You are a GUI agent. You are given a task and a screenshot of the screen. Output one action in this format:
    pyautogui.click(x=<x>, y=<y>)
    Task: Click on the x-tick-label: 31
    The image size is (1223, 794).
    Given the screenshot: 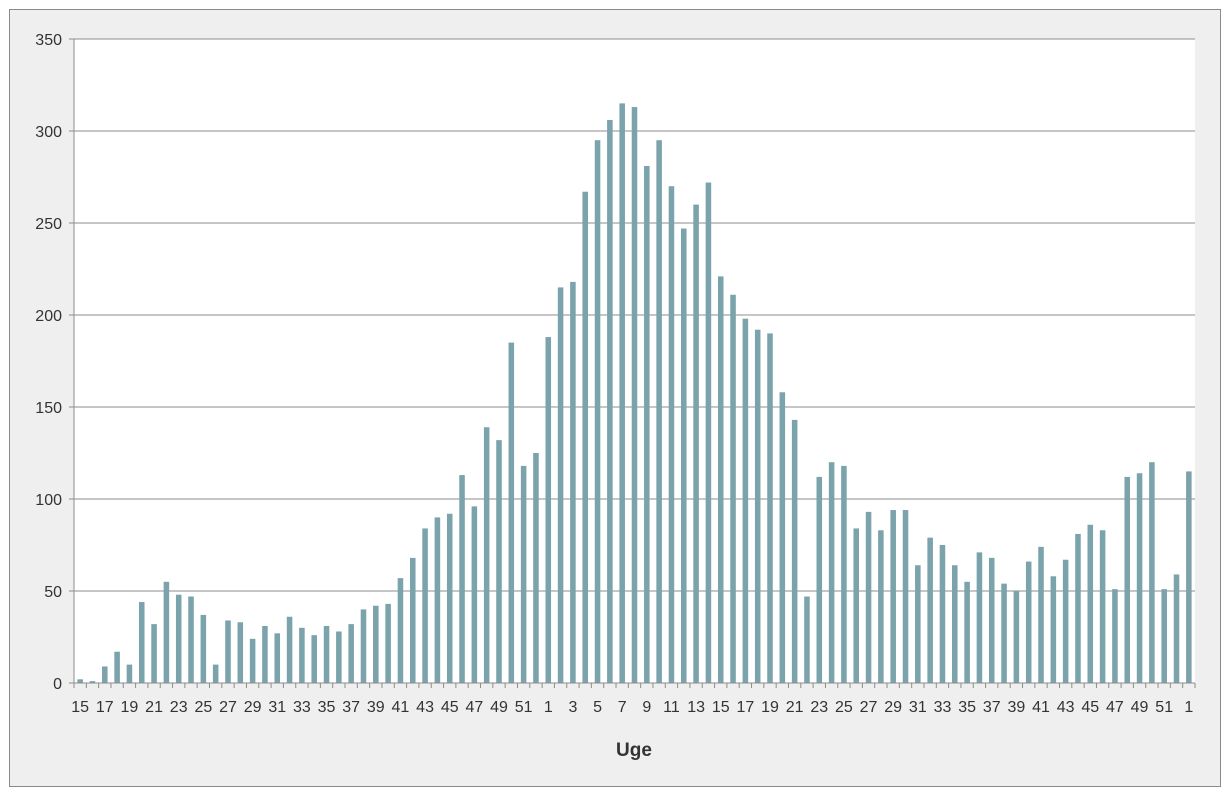 What is the action you would take?
    pyautogui.click(x=277, y=707)
    